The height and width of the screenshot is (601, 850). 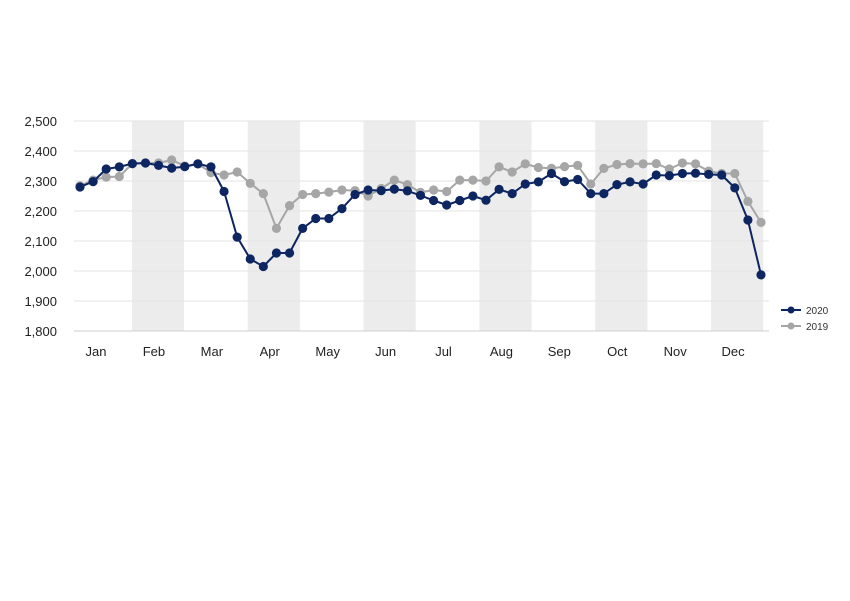 What do you see at coordinates (40, 301) in the screenshot?
I see `y-tick-label: 1,900` at bounding box center [40, 301].